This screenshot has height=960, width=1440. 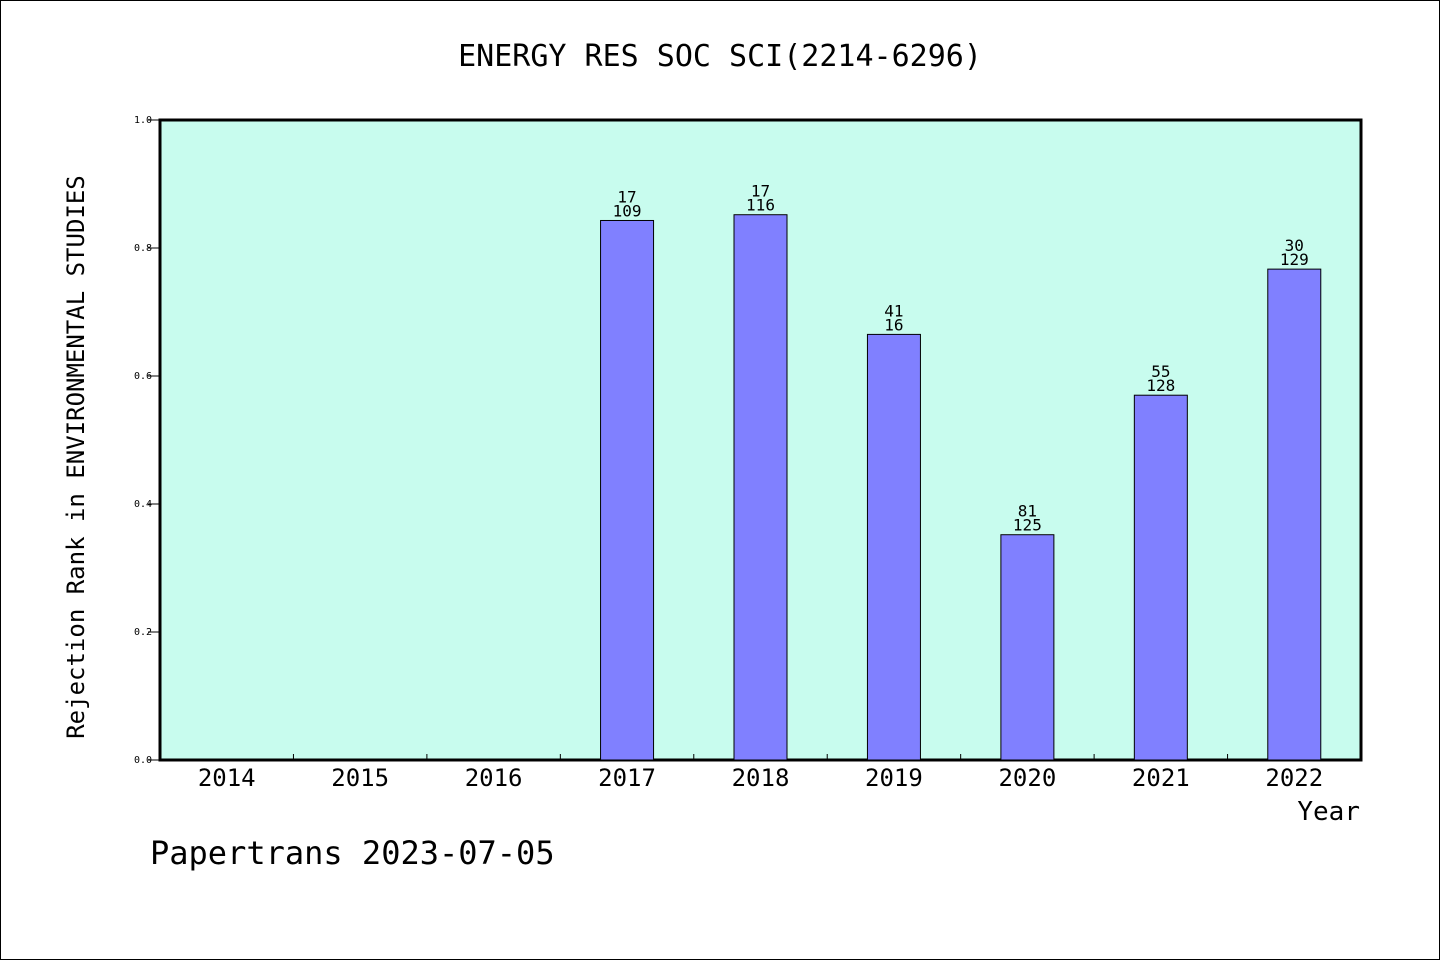 I want to click on y-tick-label: 0.0, so click(x=143, y=760).